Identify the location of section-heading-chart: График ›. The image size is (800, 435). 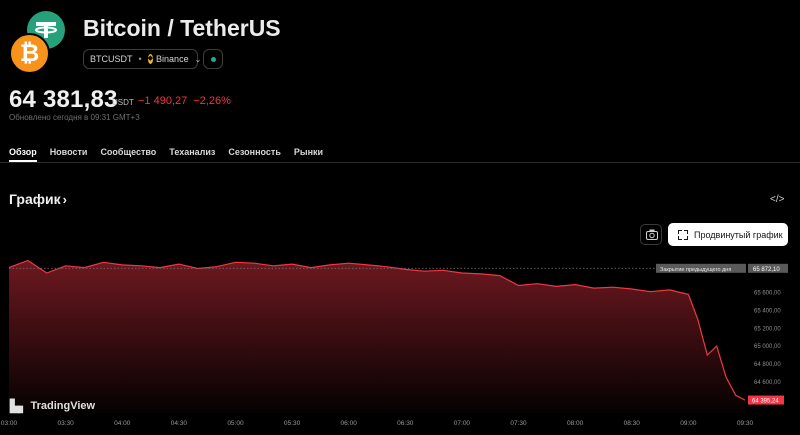
(38, 199).